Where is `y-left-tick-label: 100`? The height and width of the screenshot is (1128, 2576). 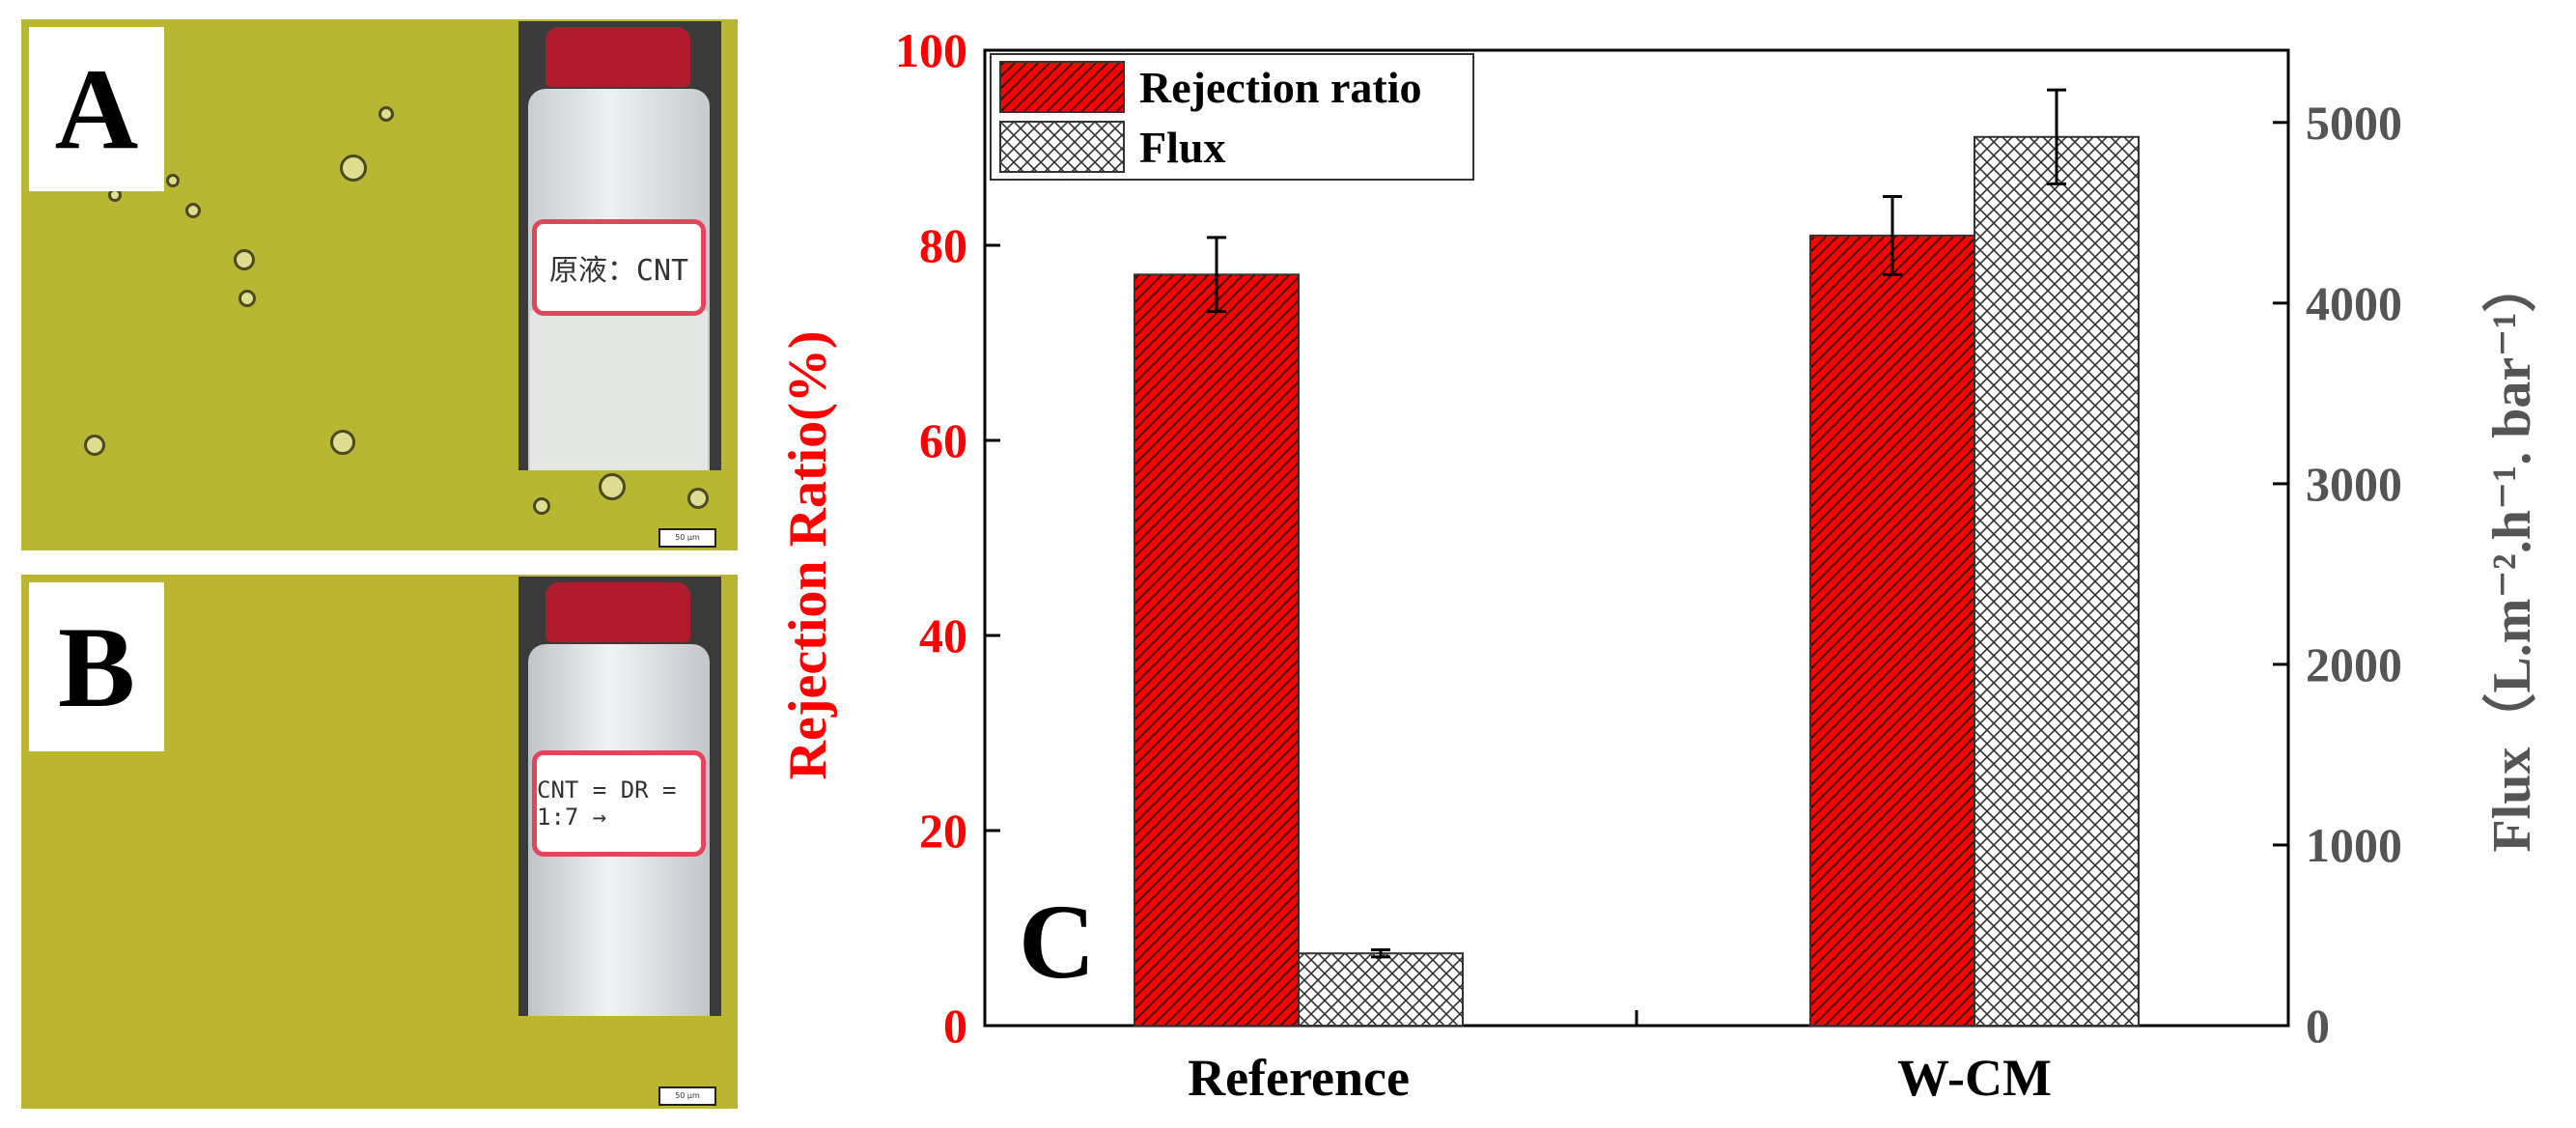 y-left-tick-label: 100 is located at coordinates (931, 50).